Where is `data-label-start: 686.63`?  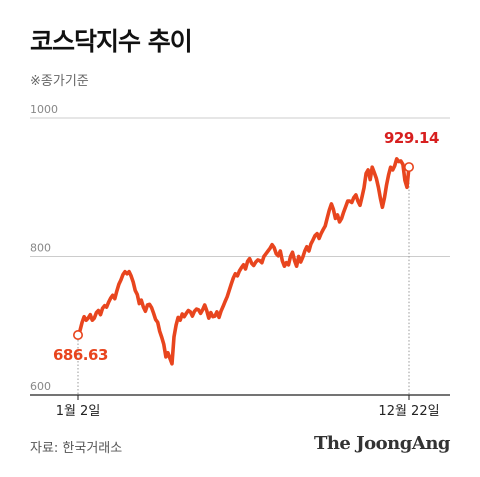 data-label-start: 686.63 is located at coordinates (80, 355).